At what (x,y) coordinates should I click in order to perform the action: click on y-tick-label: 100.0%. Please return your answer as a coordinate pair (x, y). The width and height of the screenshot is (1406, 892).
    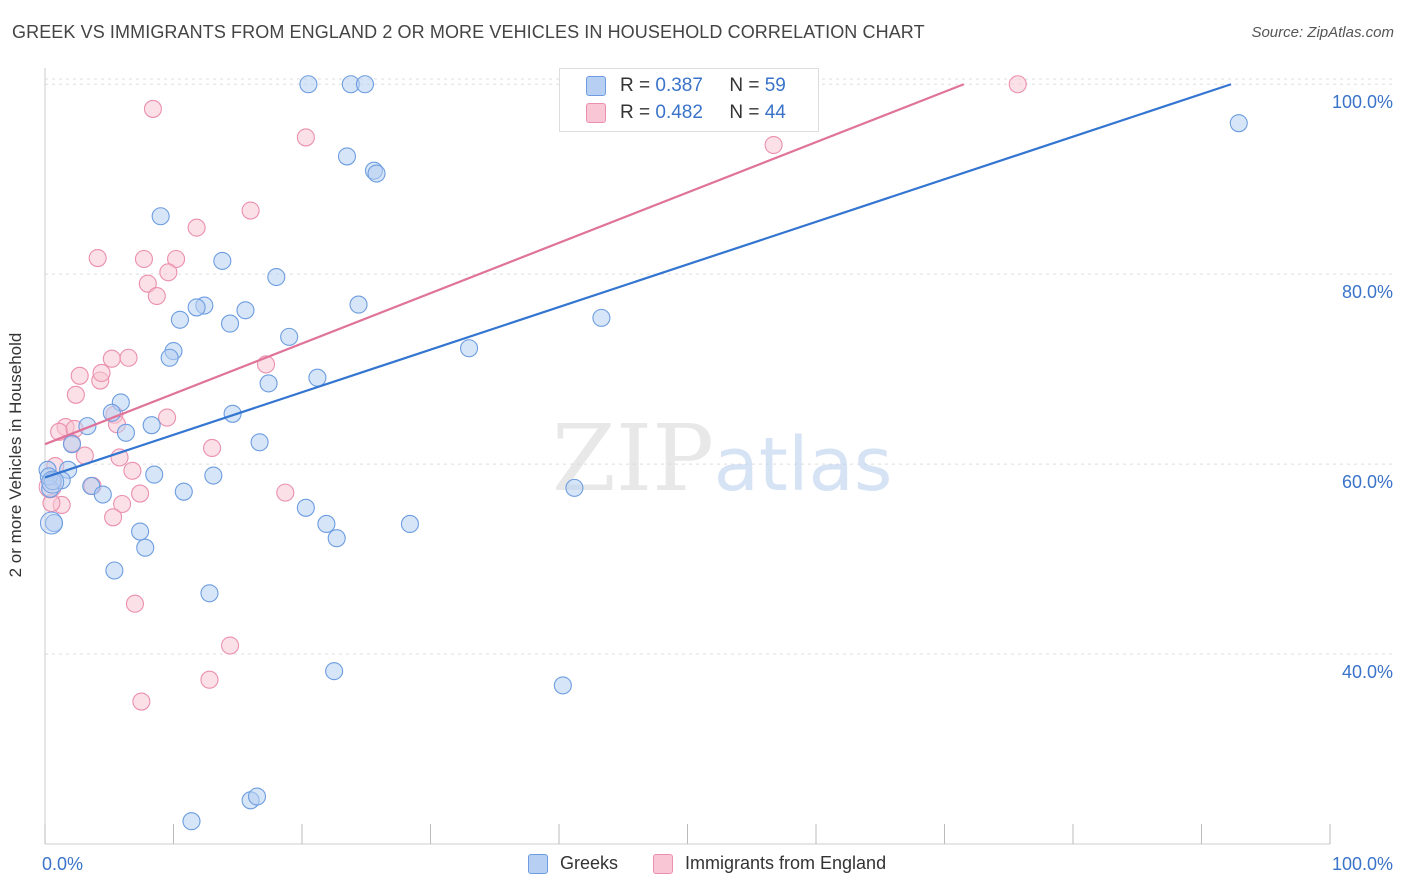
    Looking at the image, I should click on (1362, 102).